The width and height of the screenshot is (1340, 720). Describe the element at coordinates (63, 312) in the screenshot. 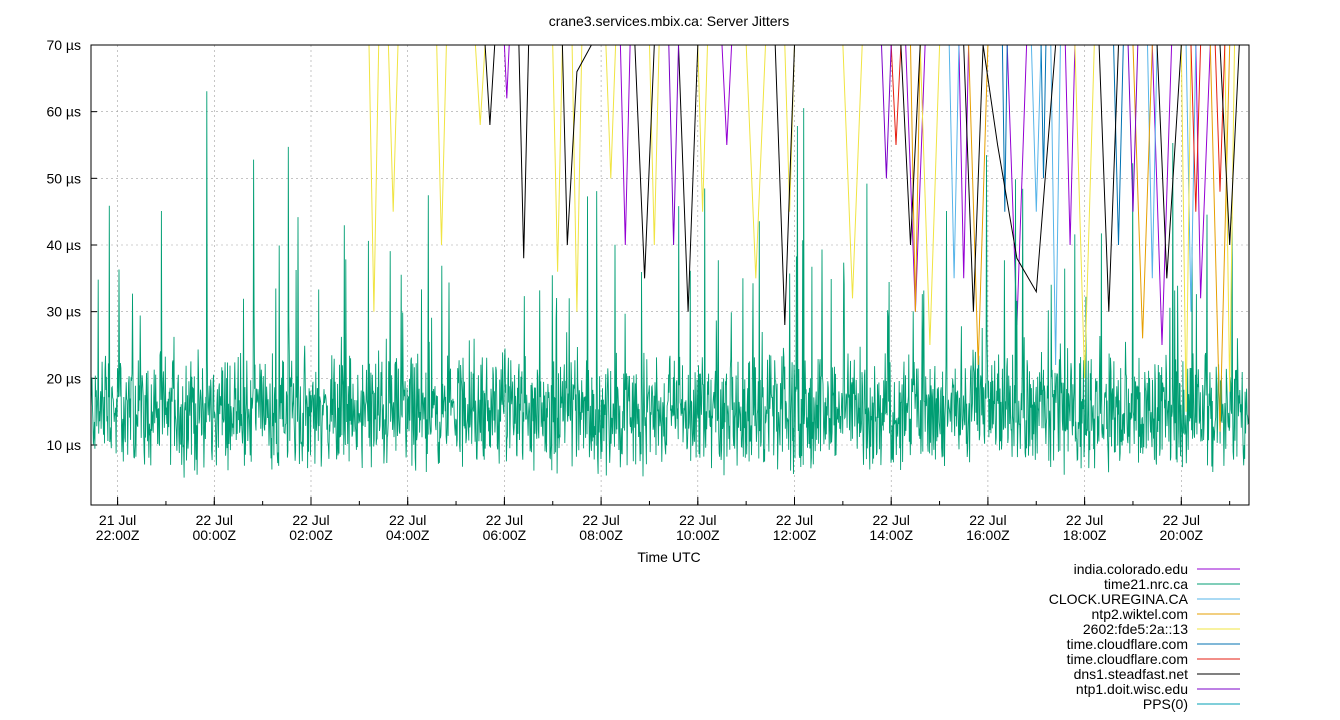

I see `y-tick-label: 30 µs` at that location.